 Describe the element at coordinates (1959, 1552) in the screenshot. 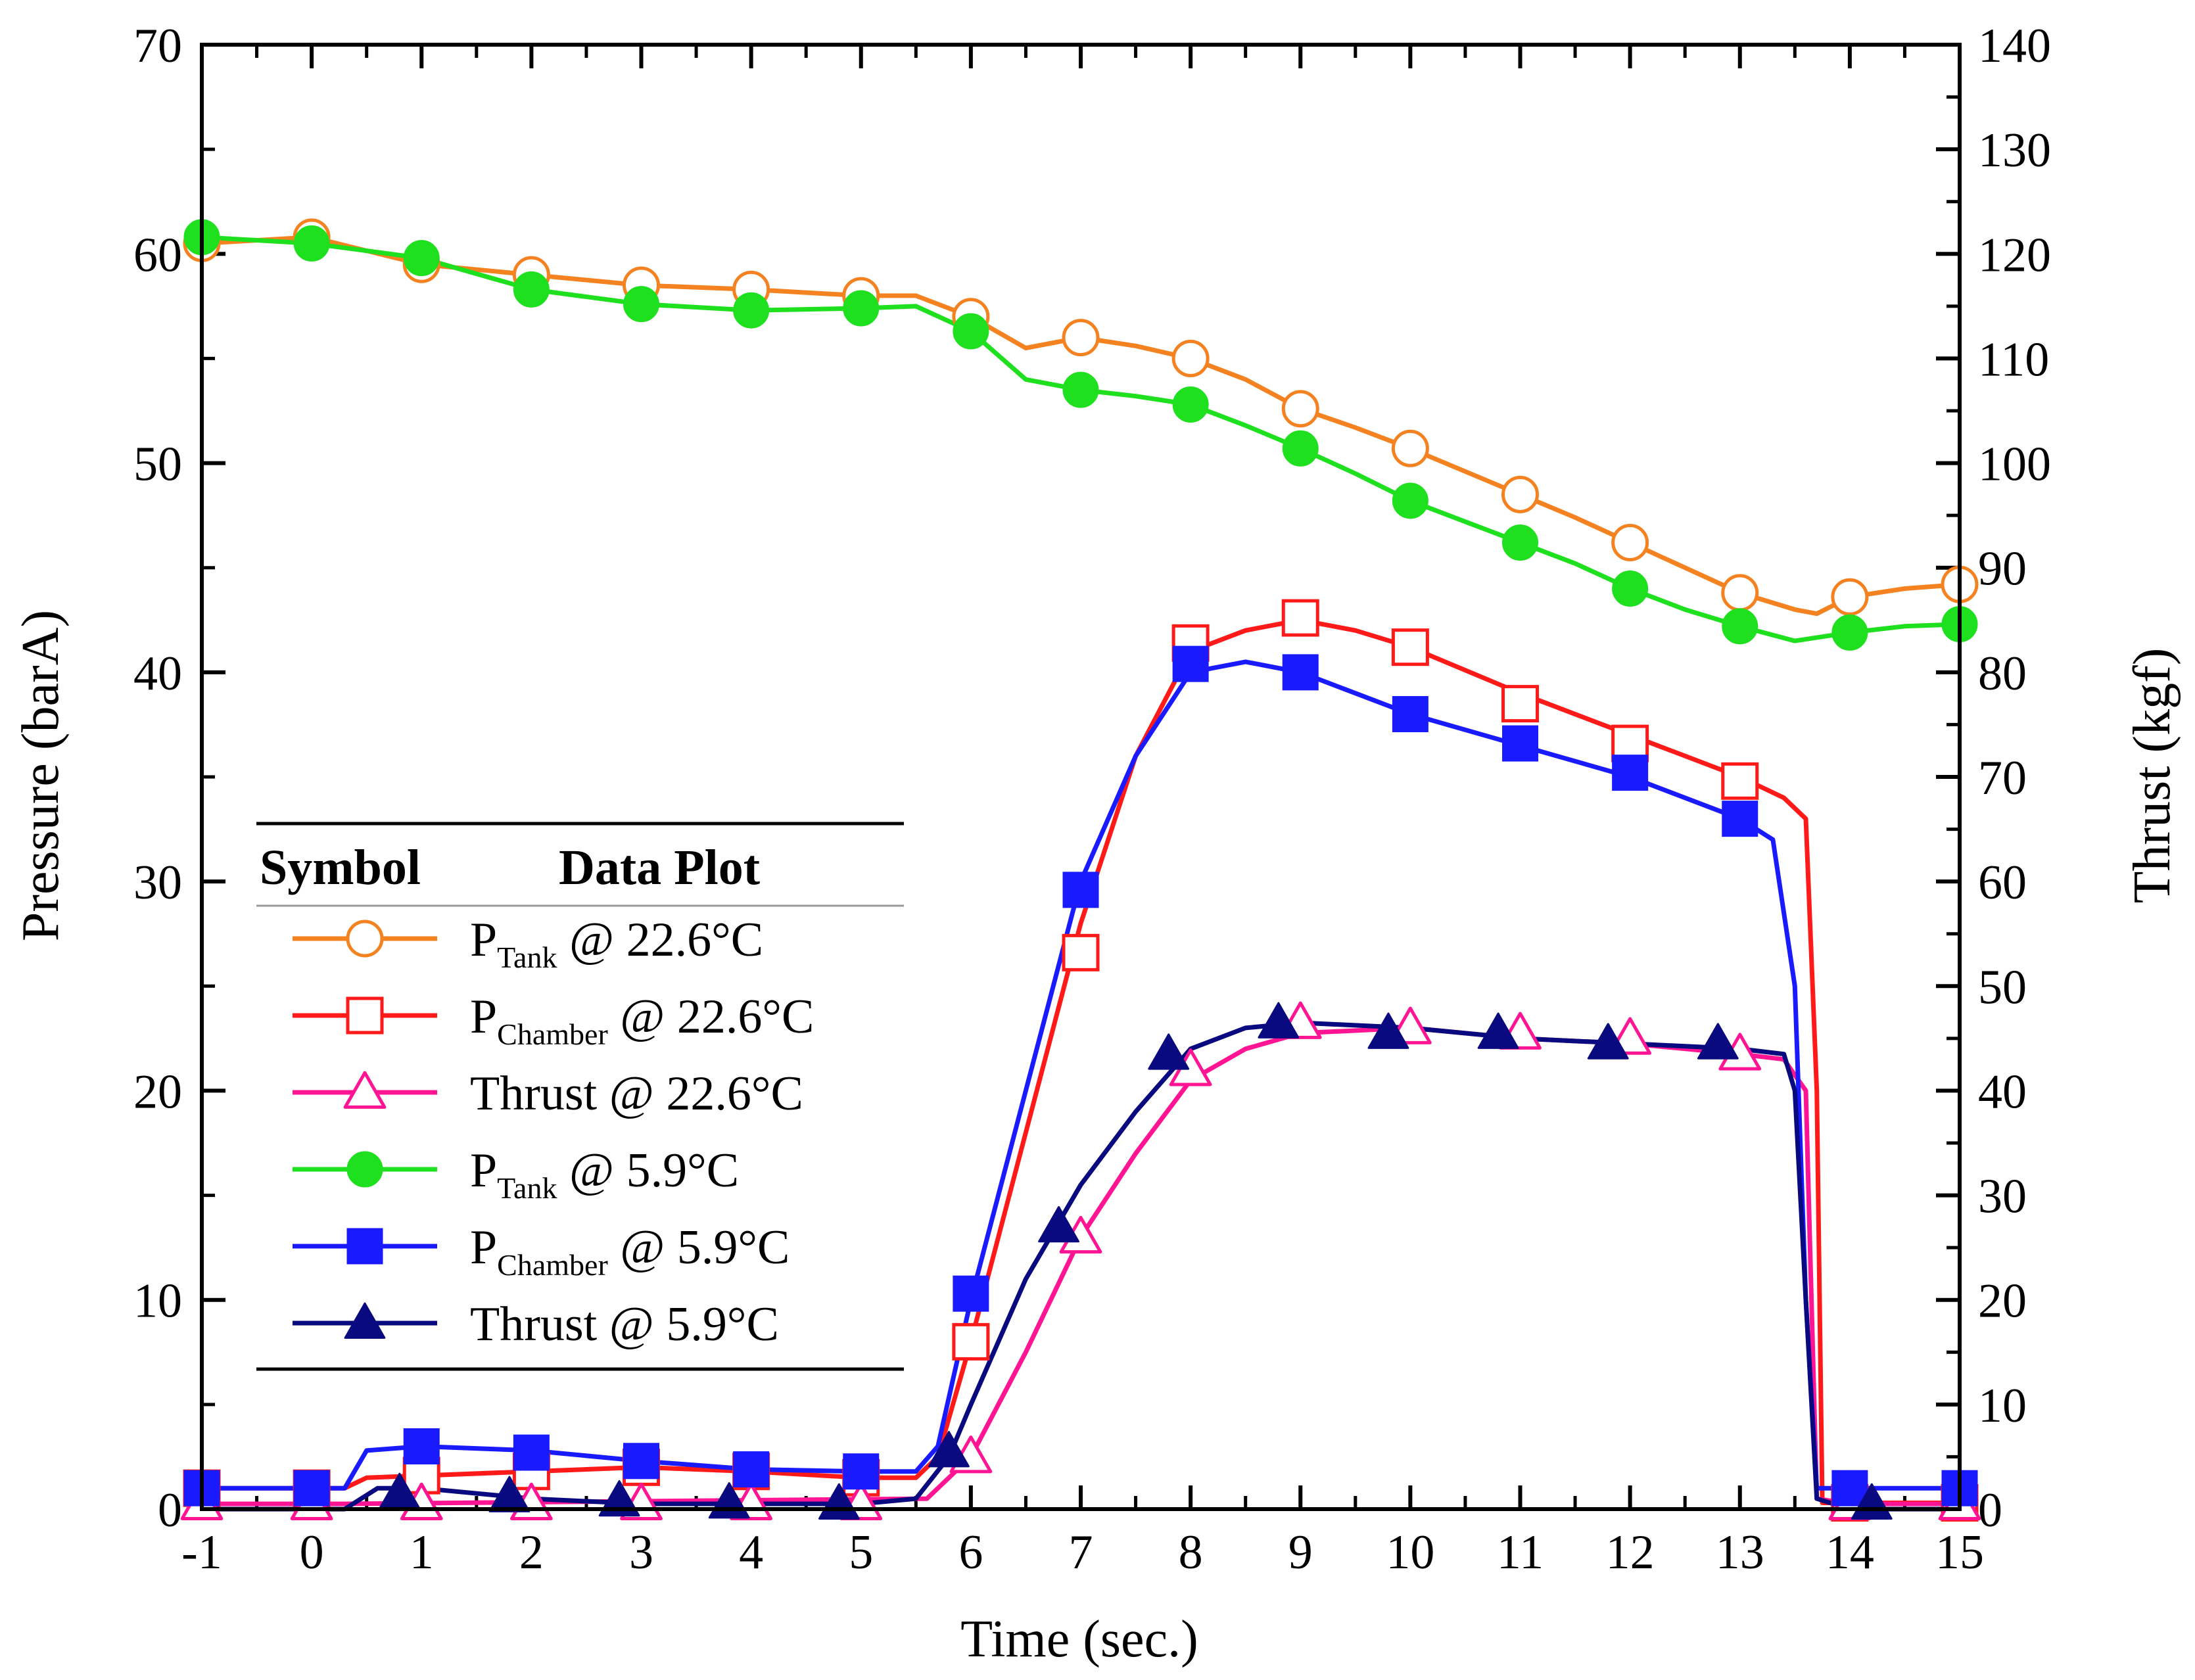

I see `x-tick-label: 15` at that location.